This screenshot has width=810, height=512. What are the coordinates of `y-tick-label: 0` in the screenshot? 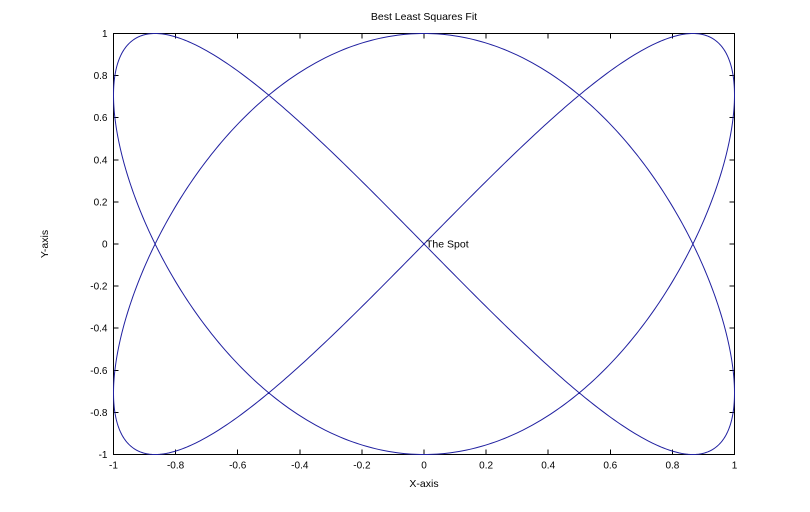 It's located at (105, 245).